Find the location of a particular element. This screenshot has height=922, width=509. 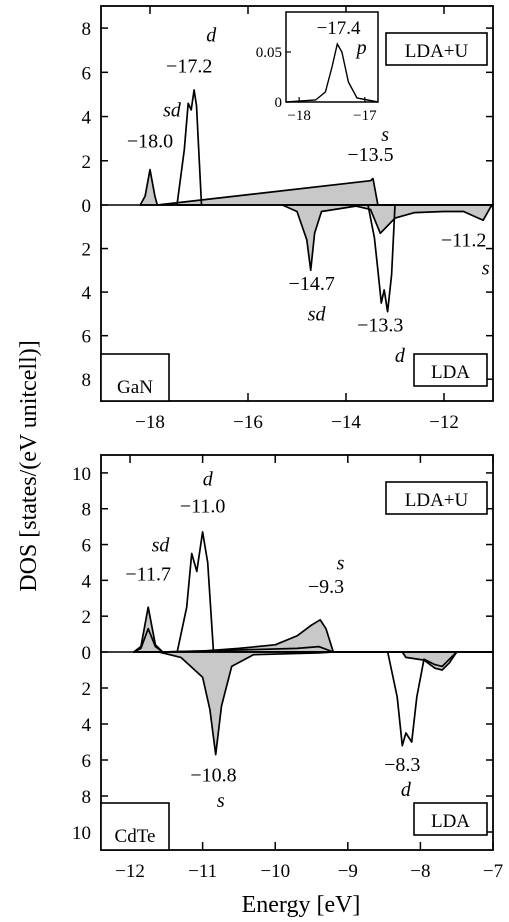

peak-energy-label: −9.3 is located at coordinates (326, 587).